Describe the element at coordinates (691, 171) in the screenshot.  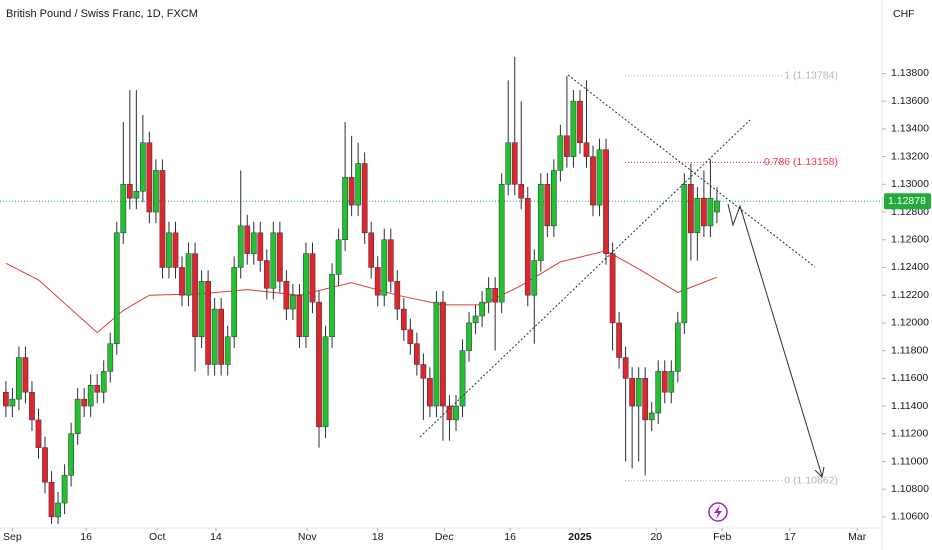
I see `trend-line` at that location.